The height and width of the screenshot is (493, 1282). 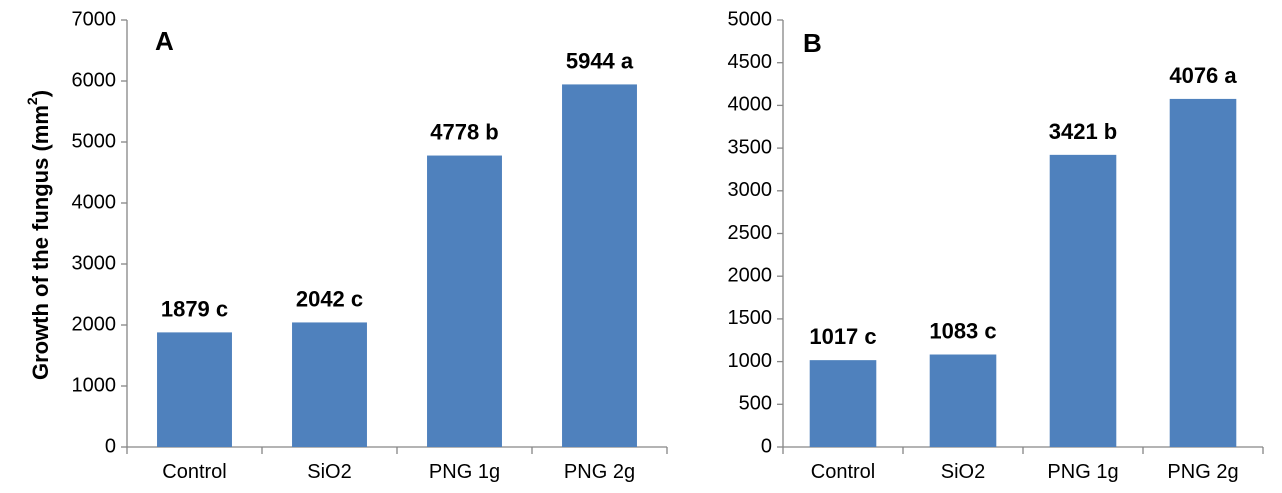 What do you see at coordinates (110, 446) in the screenshot?
I see `panel-a-y-tick-label: 0` at bounding box center [110, 446].